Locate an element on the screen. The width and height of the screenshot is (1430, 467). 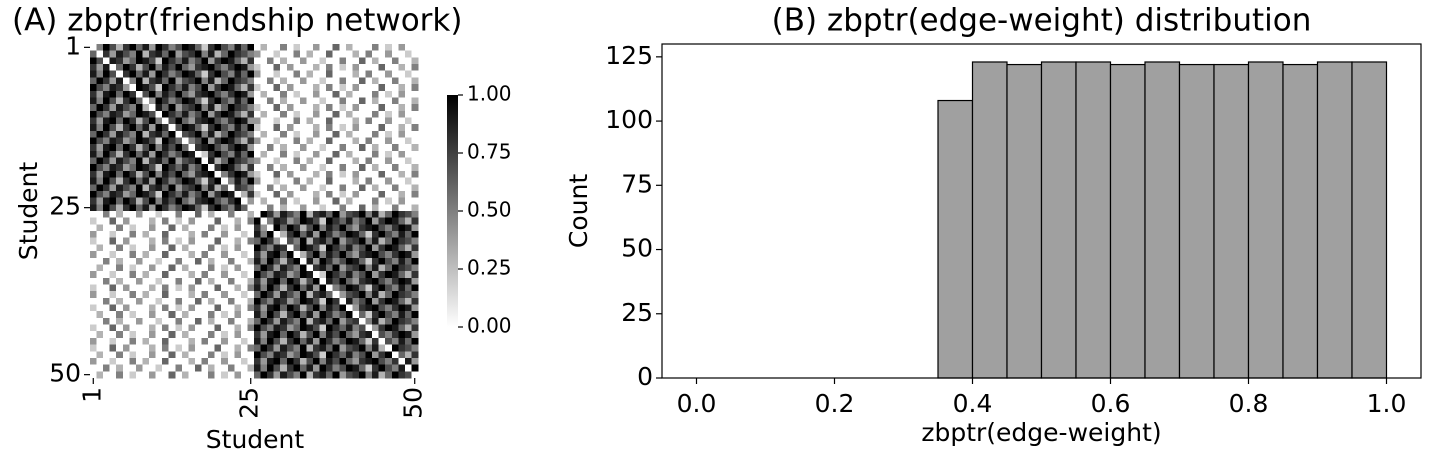
y-tick-label: 75 is located at coordinates (637, 183).